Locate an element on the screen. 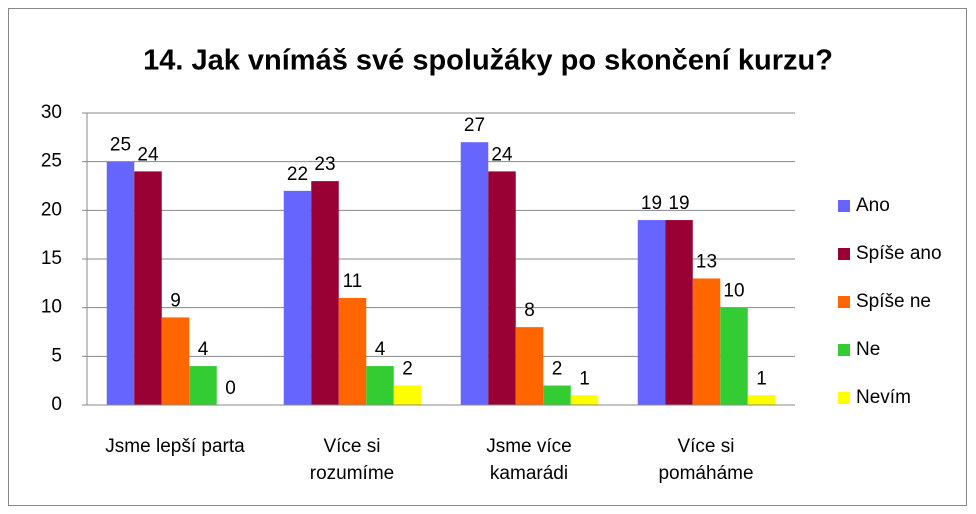 Image resolution: width=976 pixels, height=514 pixels. data-label: 0 is located at coordinates (230, 388).